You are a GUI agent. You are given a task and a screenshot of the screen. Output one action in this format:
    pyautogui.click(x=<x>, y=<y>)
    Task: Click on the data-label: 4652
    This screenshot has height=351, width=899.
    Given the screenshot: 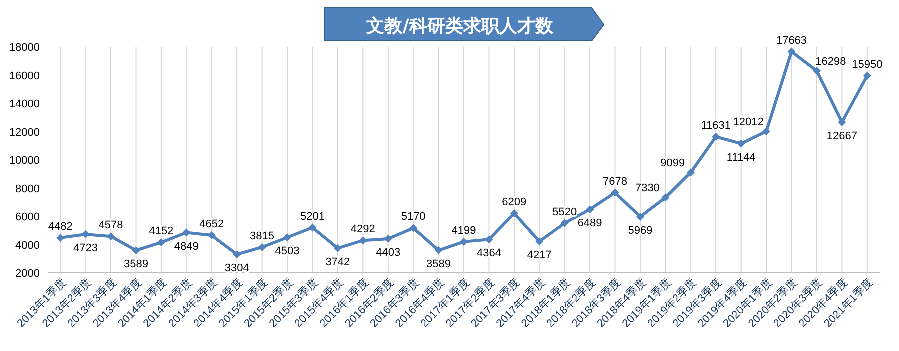 What is the action you would take?
    pyautogui.click(x=212, y=224)
    